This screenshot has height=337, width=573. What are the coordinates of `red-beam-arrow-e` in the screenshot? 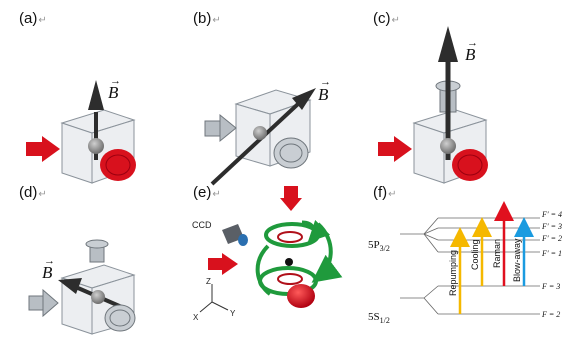 It's located at (223, 264).